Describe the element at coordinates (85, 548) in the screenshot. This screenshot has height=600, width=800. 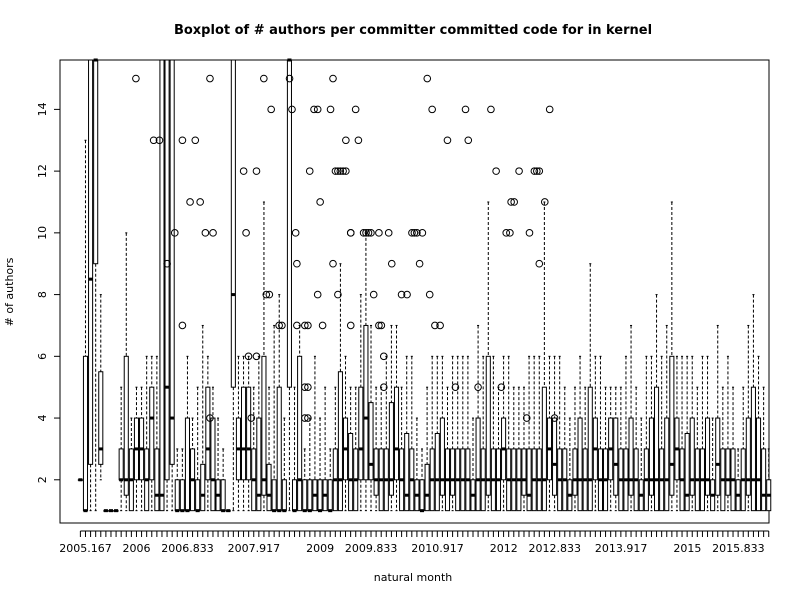
I see `x-tick-label: 2005.167` at that location.